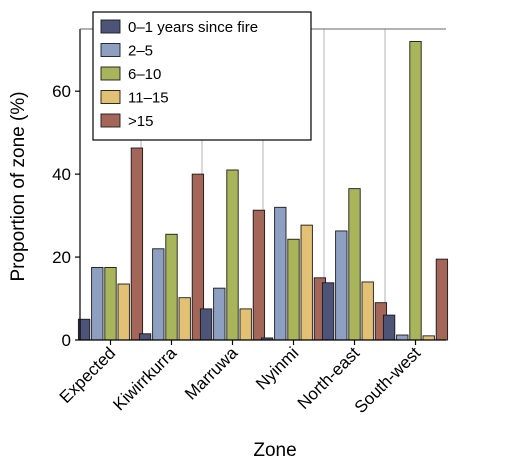 Image resolution: width=506 pixels, height=463 pixels. I want to click on legend-label: 6–10, so click(144, 74).